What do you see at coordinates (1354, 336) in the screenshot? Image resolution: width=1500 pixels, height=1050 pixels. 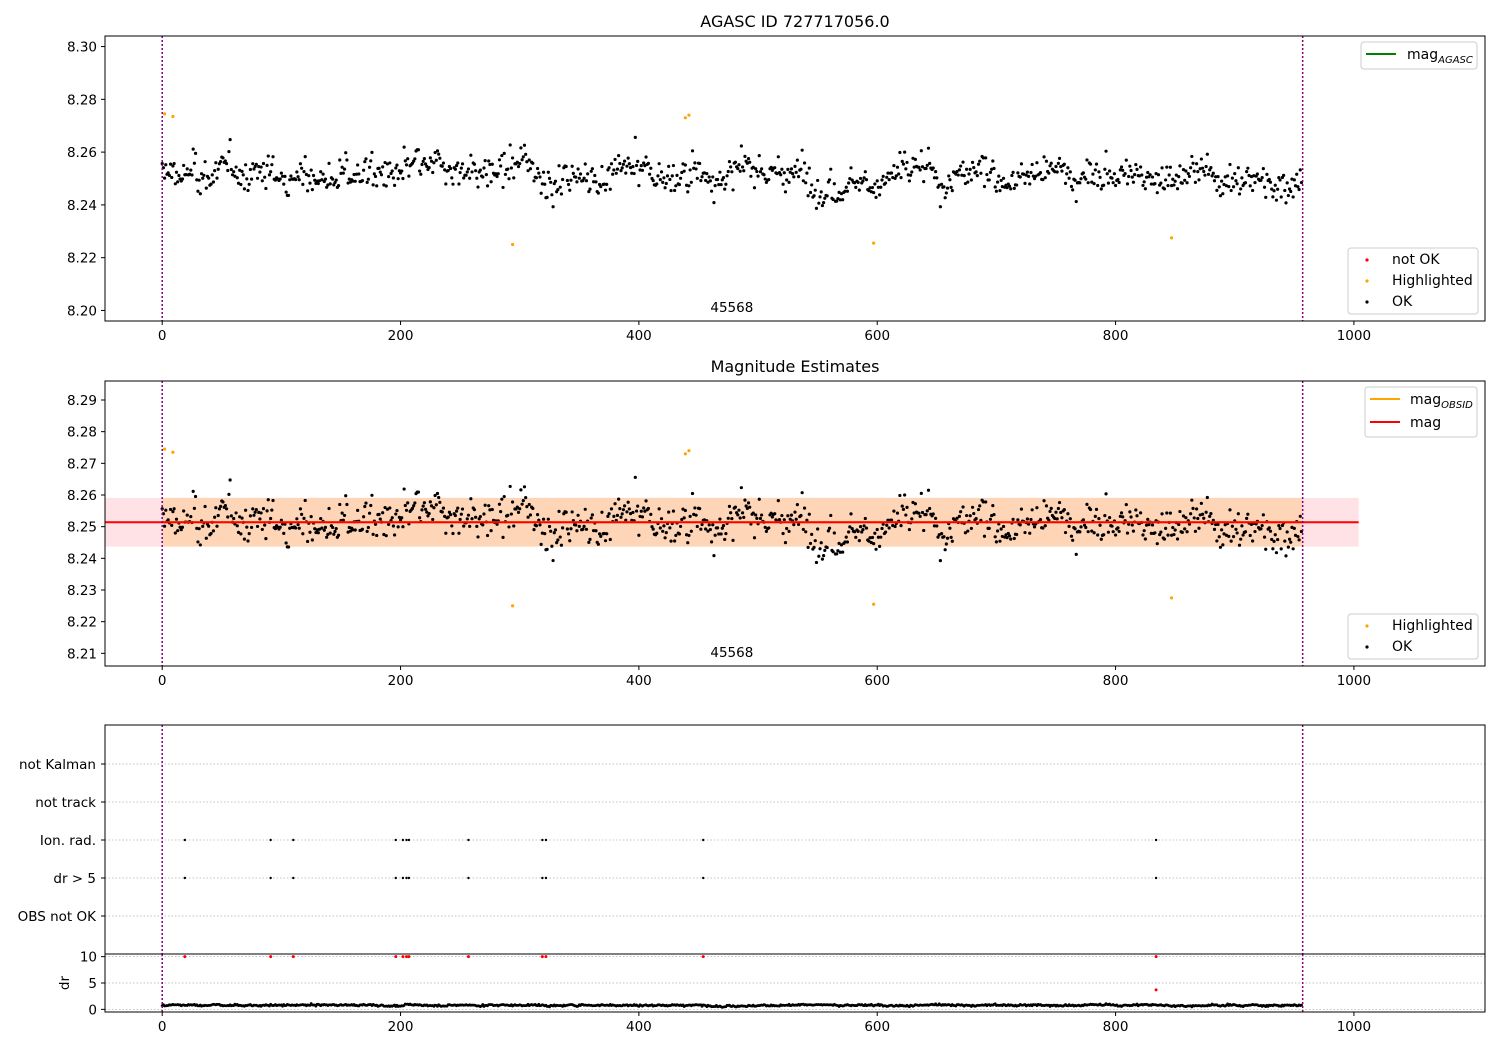 I see `x-tick-label: 1000` at bounding box center [1354, 336].